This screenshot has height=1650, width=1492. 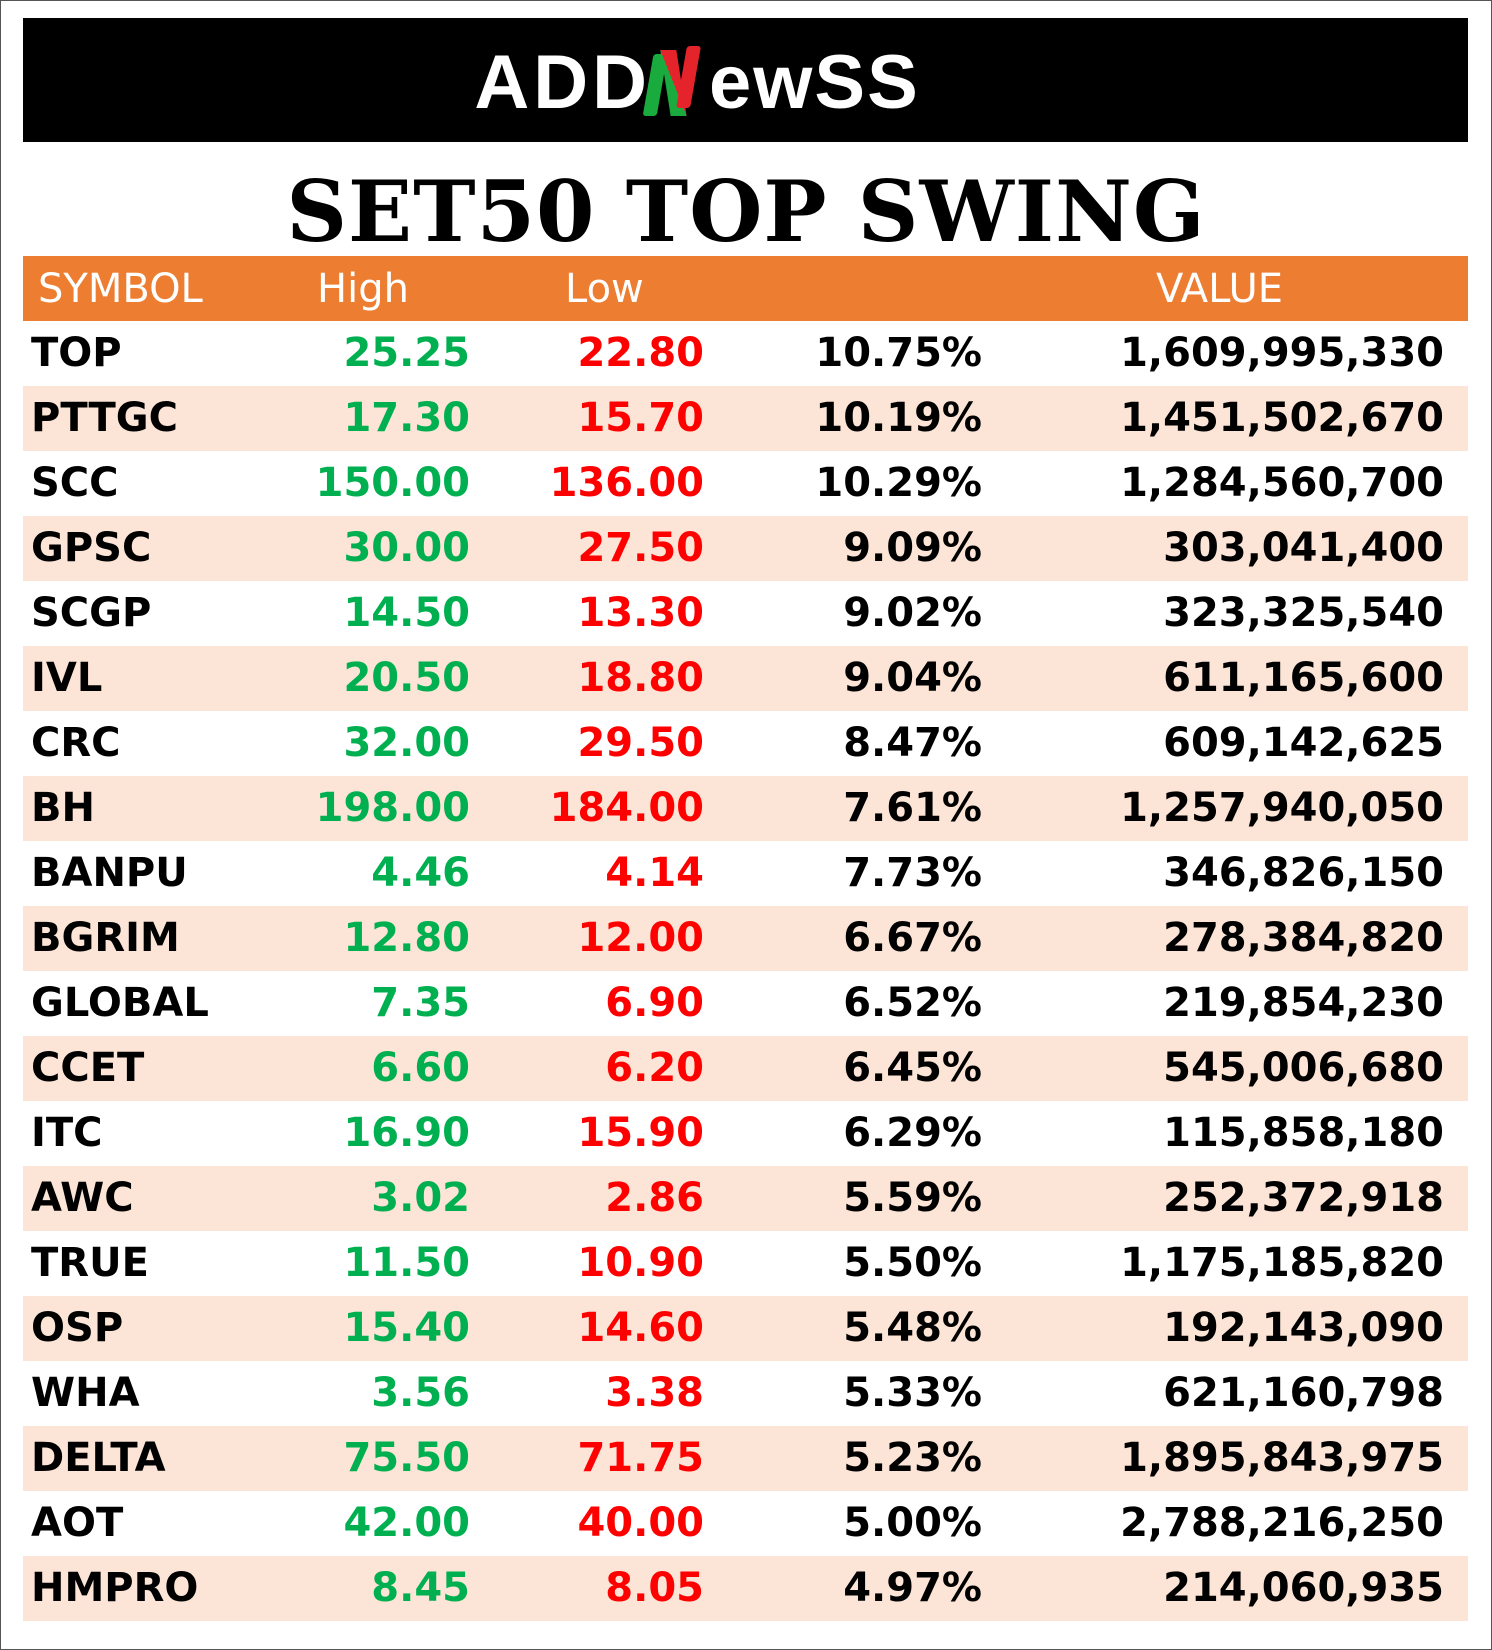 I want to click on cell-pct: 10.75%, so click(x=898, y=353).